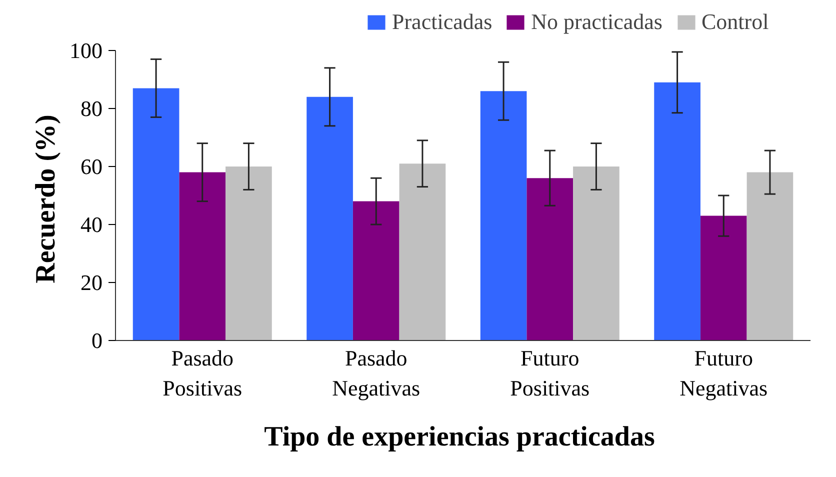  I want to click on x-axis-title: Tipo de experiencias practicadas, so click(459, 437).